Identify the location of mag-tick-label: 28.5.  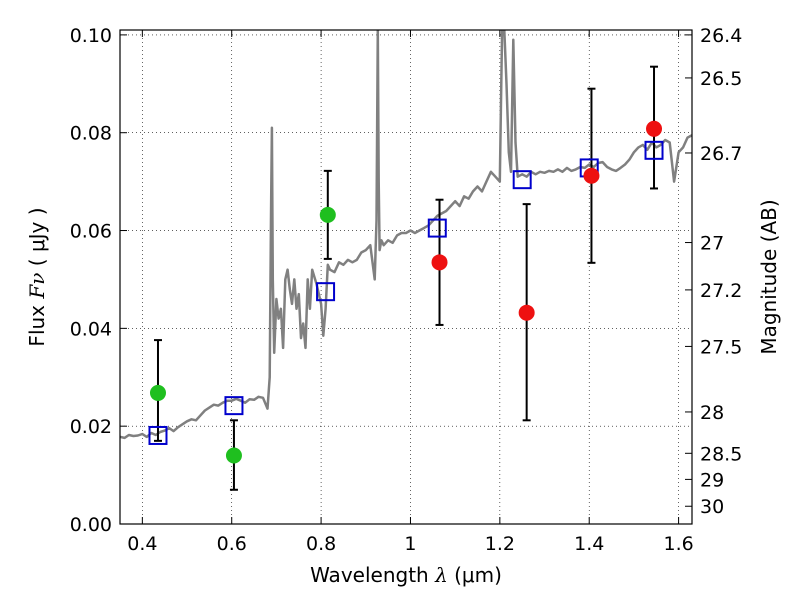
(721, 454).